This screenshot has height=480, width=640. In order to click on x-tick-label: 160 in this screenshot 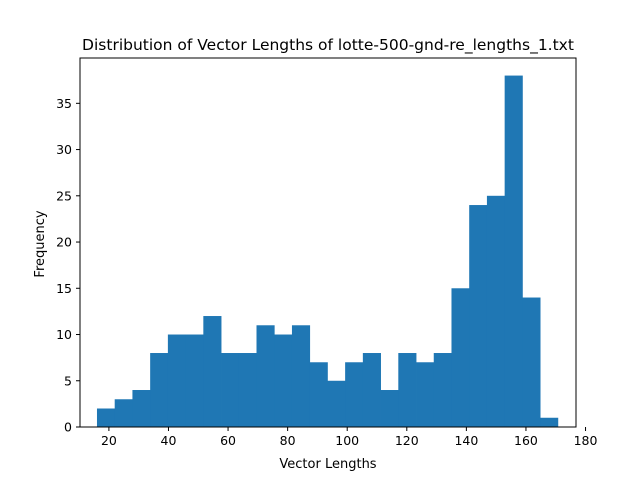, I will do `click(526, 440)`.